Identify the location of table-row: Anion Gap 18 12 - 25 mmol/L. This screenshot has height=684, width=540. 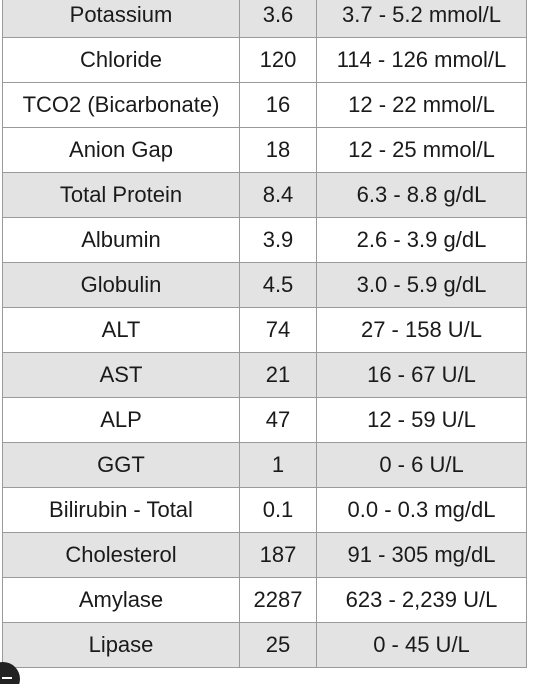
(264, 150).